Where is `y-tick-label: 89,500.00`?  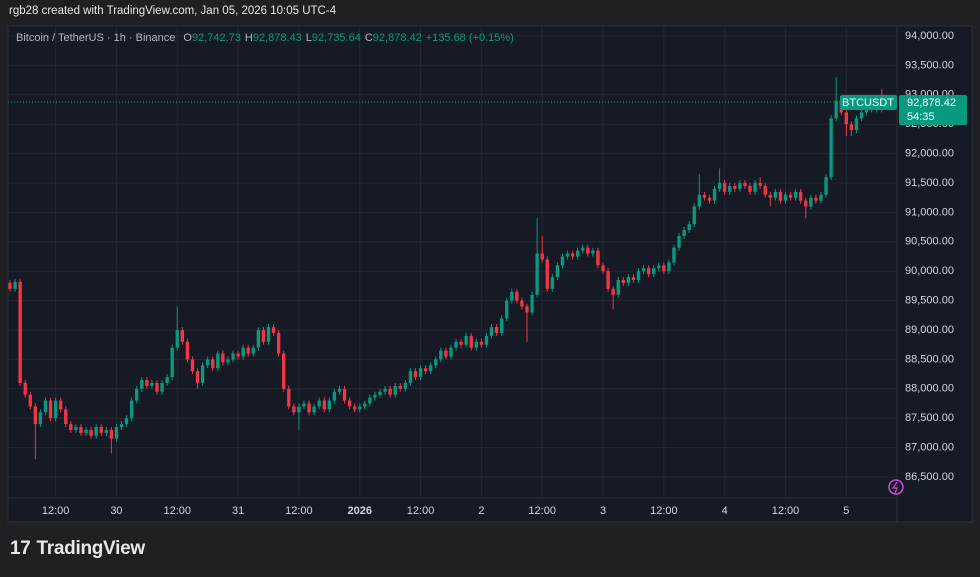
y-tick-label: 89,500.00 is located at coordinates (929, 301).